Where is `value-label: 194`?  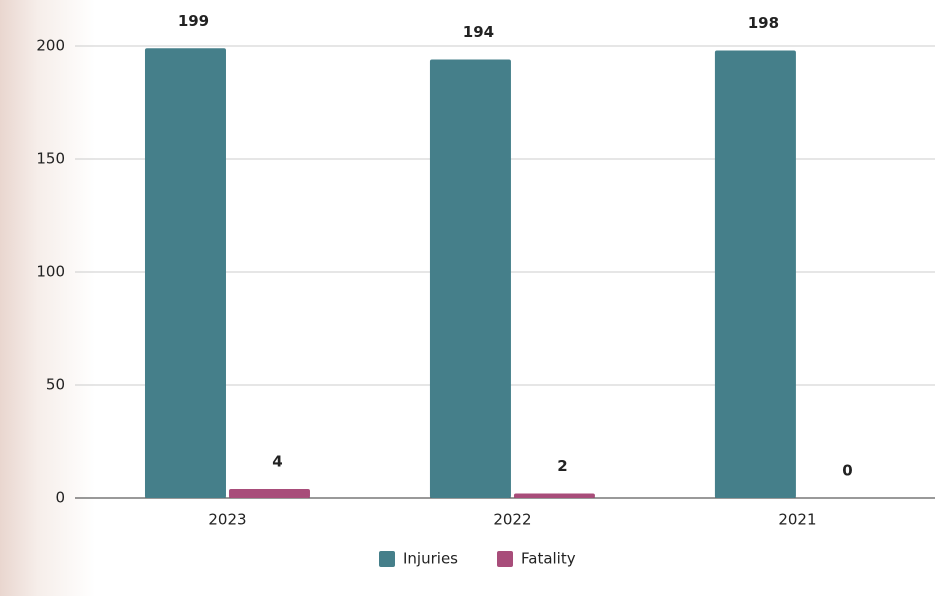 value-label: 194 is located at coordinates (478, 32).